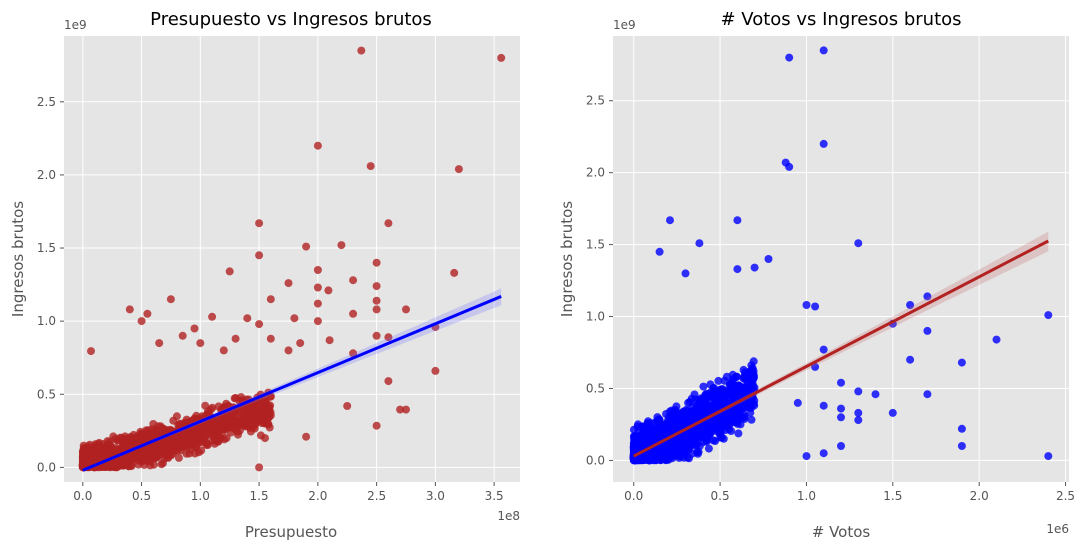  What do you see at coordinates (841, 532) in the screenshot?
I see `x-axis-label-right: # Votos` at bounding box center [841, 532].